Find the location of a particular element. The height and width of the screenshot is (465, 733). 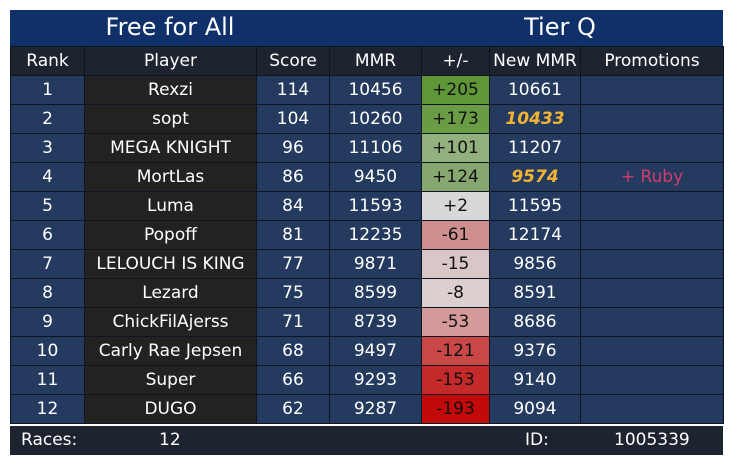

score-cell: 81 is located at coordinates (293, 235).